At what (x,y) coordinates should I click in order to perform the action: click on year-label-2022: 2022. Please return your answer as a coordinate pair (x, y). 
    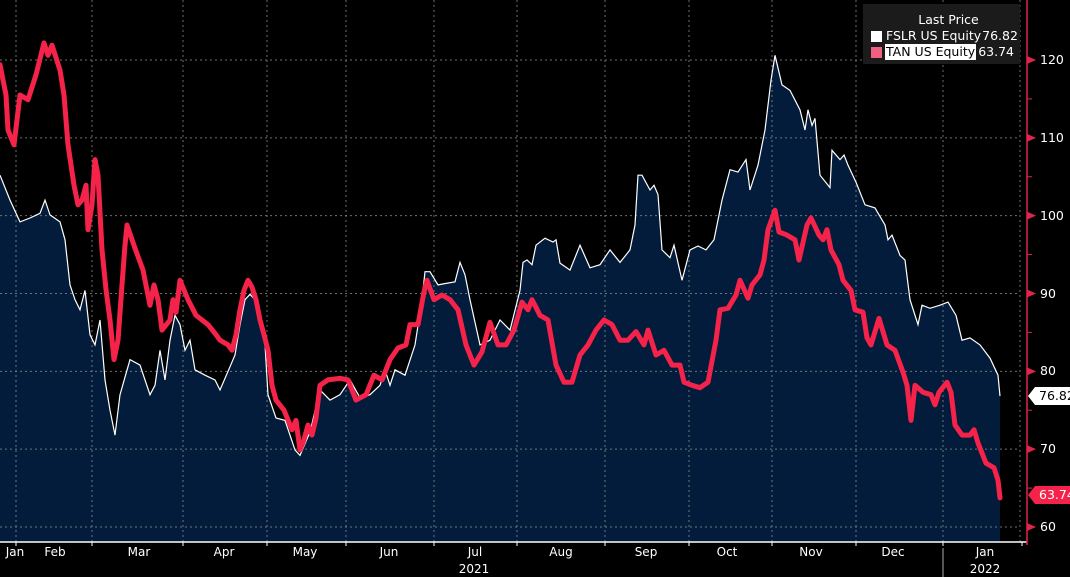
    Looking at the image, I should click on (985, 569).